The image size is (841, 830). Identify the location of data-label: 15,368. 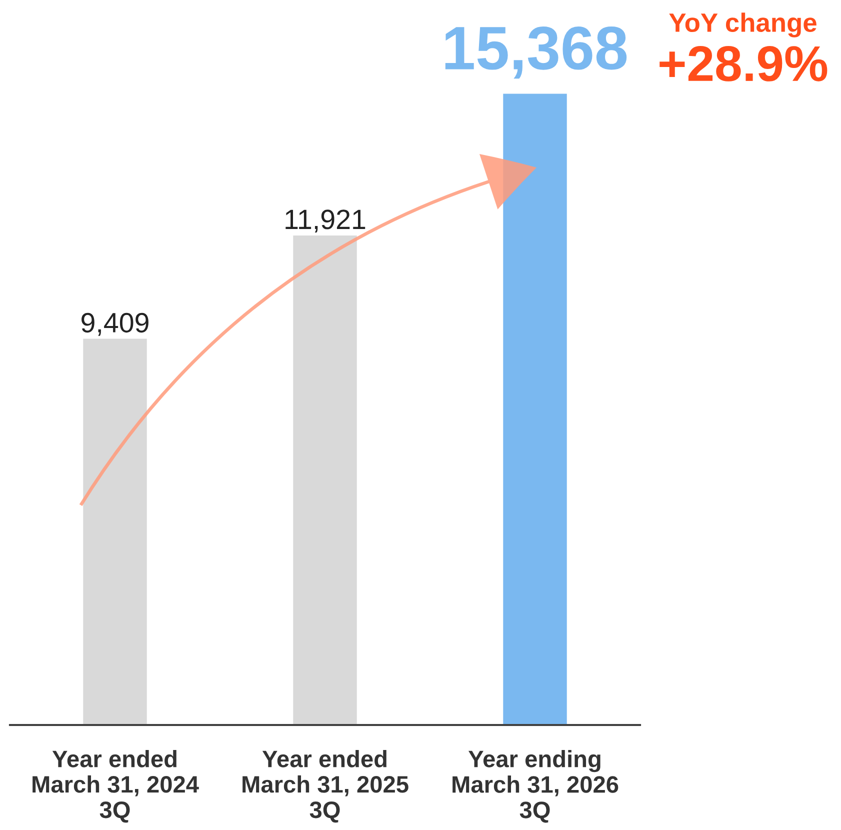
(536, 52).